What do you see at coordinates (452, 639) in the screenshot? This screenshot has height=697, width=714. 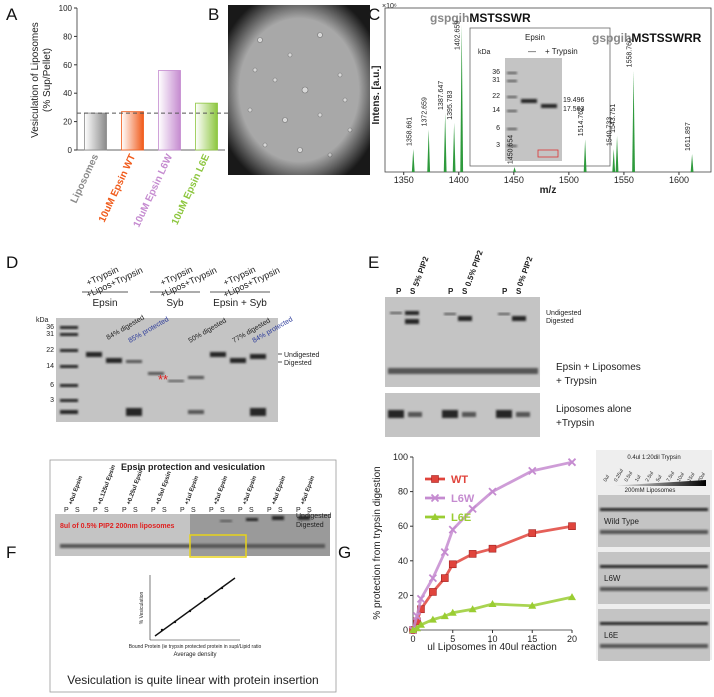 I see `x-tick-label: 5` at bounding box center [452, 639].